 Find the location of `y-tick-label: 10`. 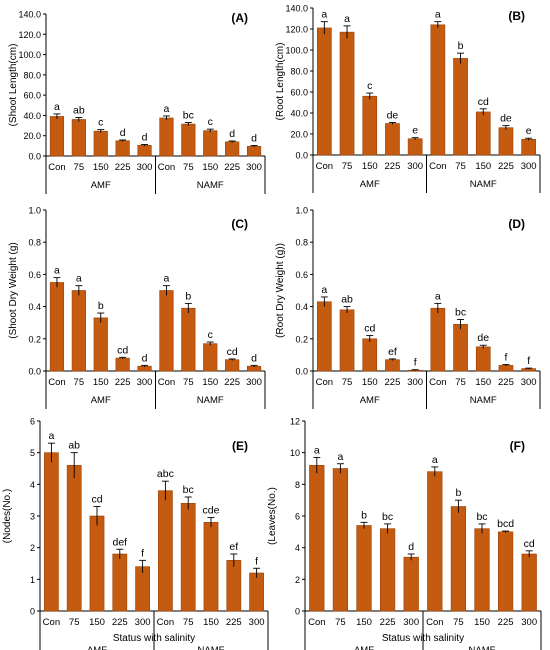

y-tick-label: 10 is located at coordinates (295, 453).